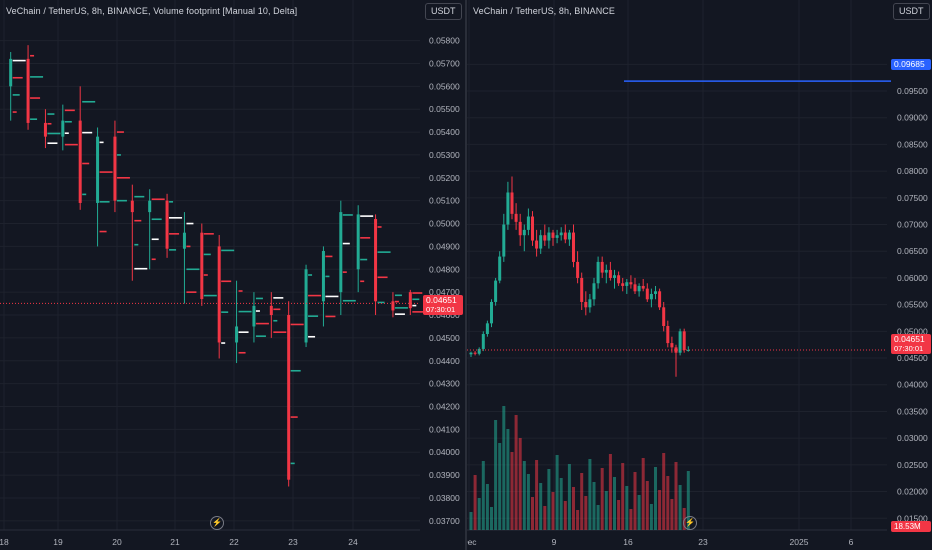 This screenshot has width=932, height=550. I want to click on right-y-tick-label: 0.02500, so click(912, 465).